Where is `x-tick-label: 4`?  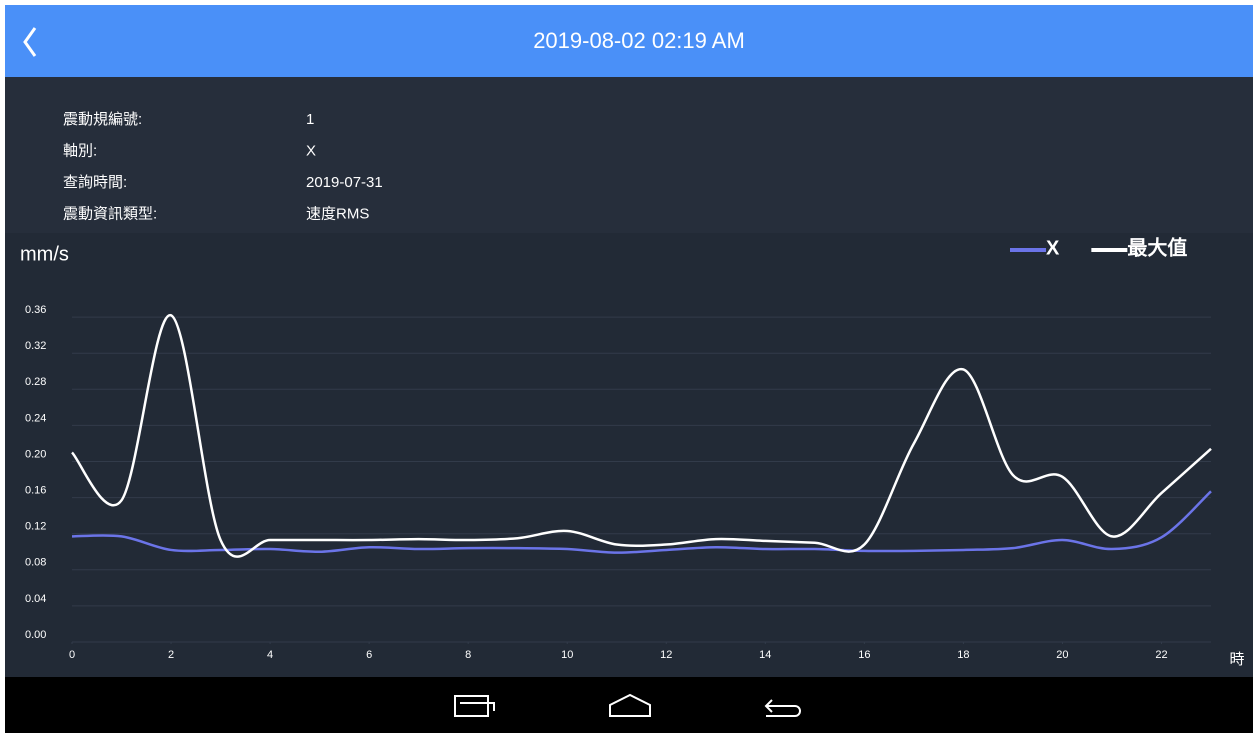
x-tick-label: 4 is located at coordinates (270, 655).